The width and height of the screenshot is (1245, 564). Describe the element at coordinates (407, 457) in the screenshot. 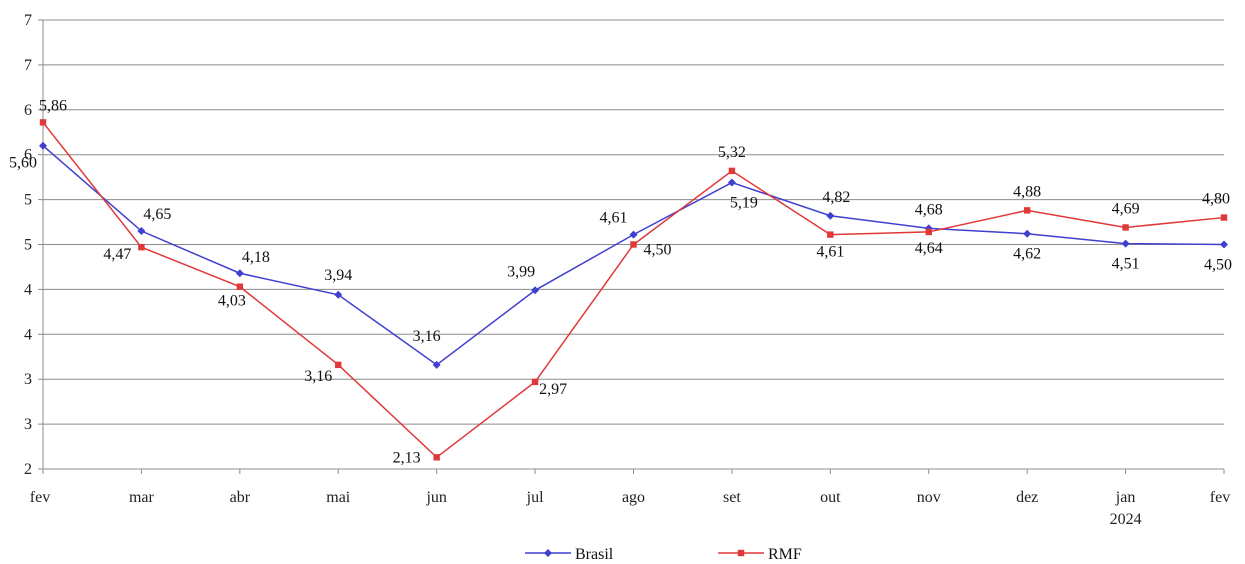

I see `data-label: 2,13` at that location.